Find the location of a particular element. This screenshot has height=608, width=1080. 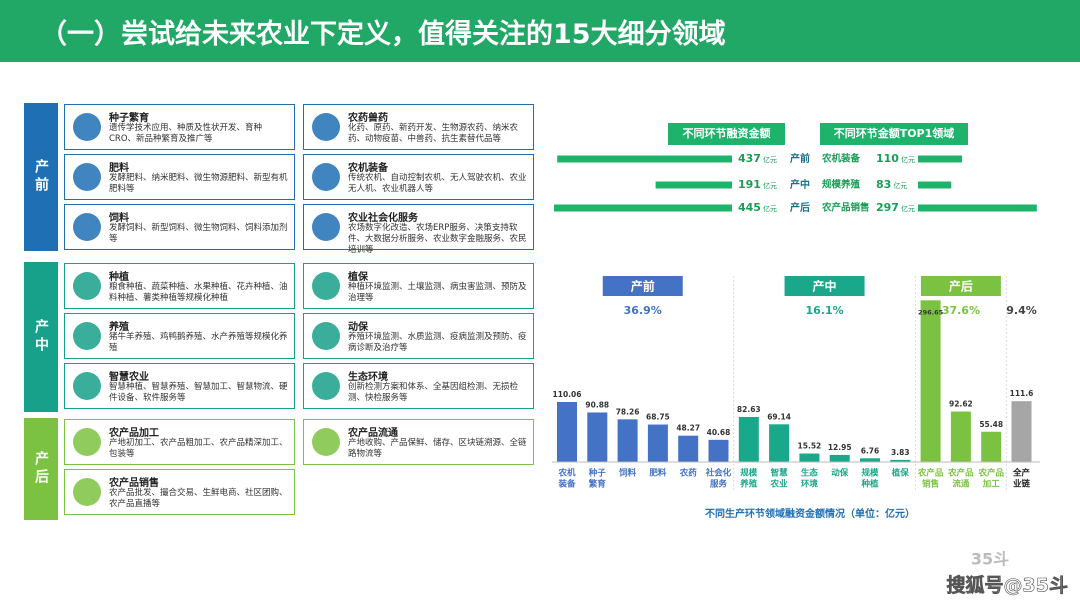

value-label: 110.06 is located at coordinates (567, 394).